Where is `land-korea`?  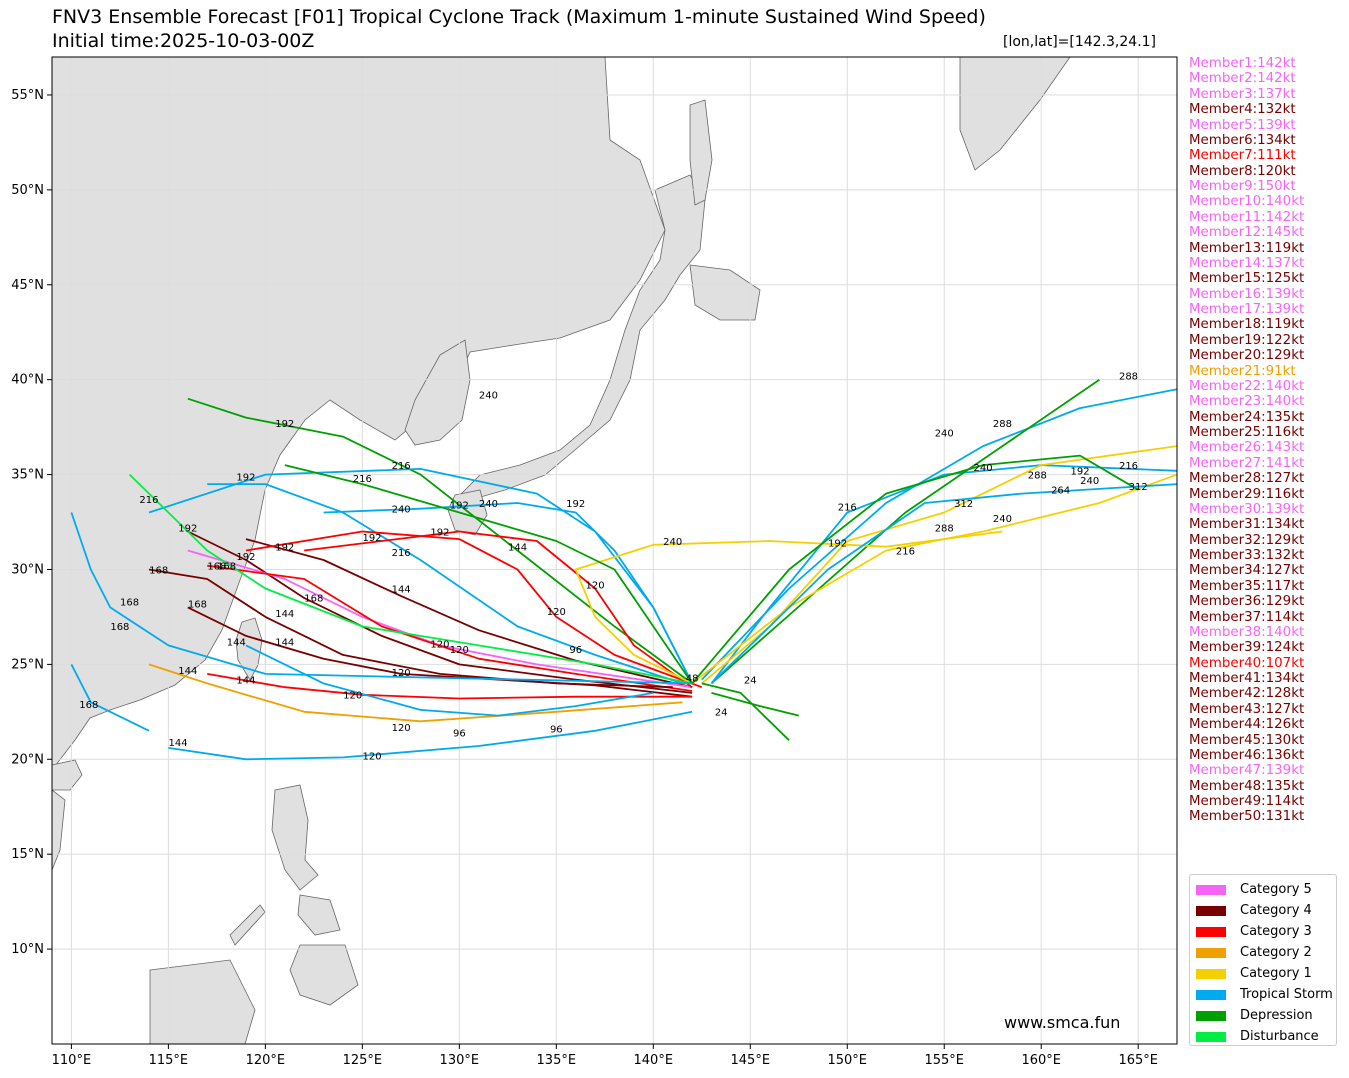 land-korea is located at coordinates (437, 392).